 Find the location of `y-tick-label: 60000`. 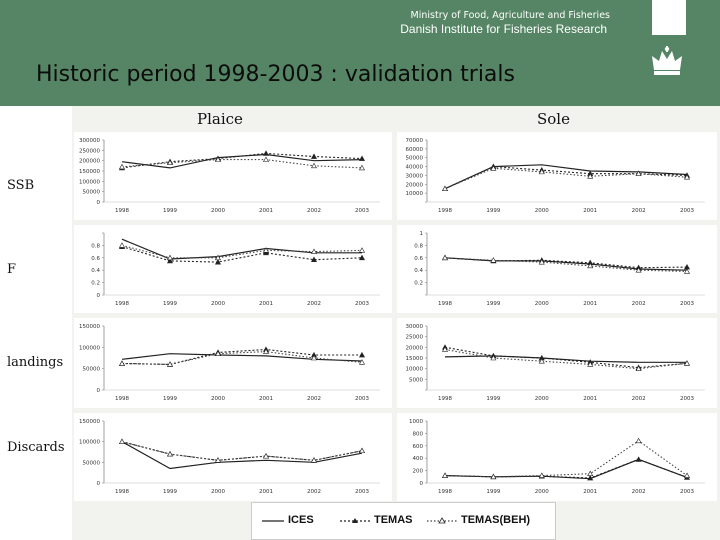

y-tick-label: 60000 is located at coordinates (415, 150).